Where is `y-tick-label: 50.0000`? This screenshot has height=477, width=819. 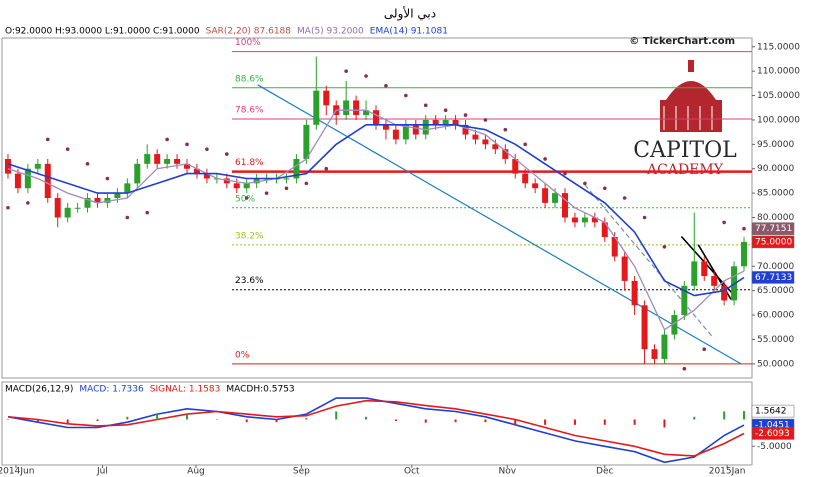
y-tick-label: 50.0000 is located at coordinates (775, 364).